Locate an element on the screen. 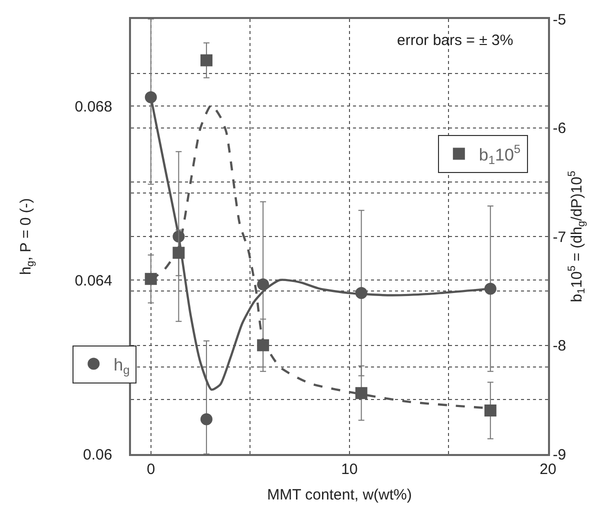 Image resolution: width=616 pixels, height=515 pixels. legend-label: h$_{g}$ is located at coordinates (122, 366).